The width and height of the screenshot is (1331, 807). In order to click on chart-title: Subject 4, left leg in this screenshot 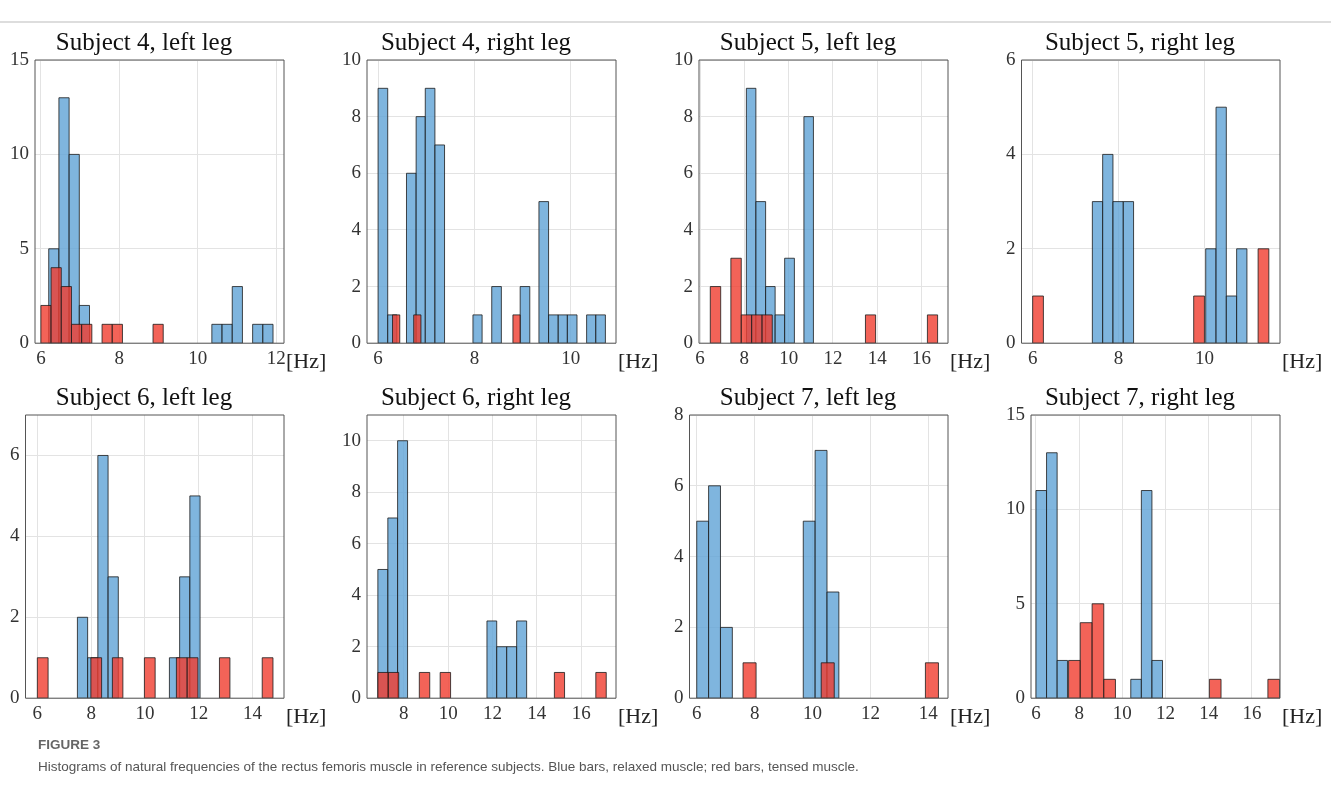, I will do `click(144, 41)`.